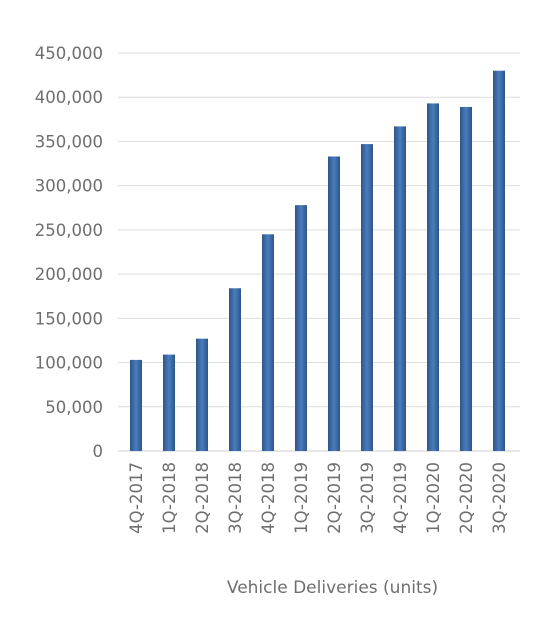 The image size is (535, 624). I want to click on y-tick-label: 200,000, so click(69, 274).